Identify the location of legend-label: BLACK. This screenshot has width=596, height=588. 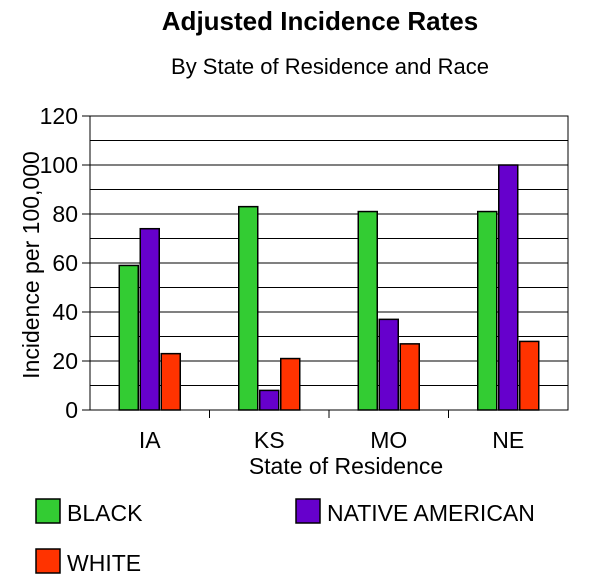
(105, 513).